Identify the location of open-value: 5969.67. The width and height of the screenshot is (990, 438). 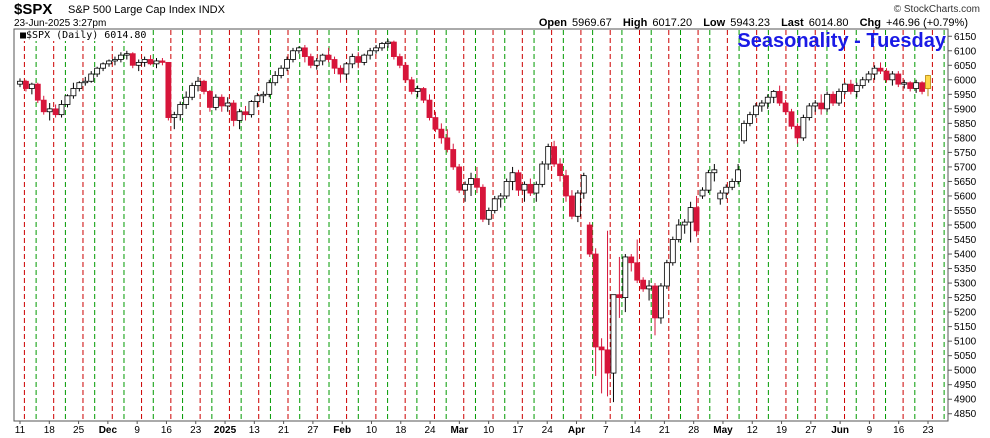
(592, 23).